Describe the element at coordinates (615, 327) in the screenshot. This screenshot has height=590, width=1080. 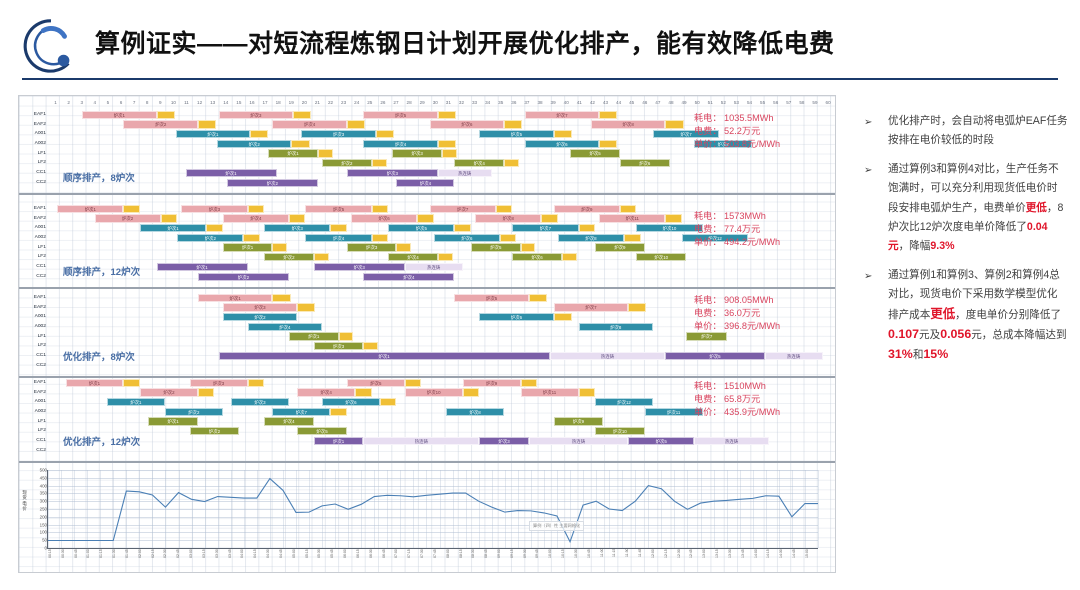
I see `gantt-task-bar: 炉次8` at that location.